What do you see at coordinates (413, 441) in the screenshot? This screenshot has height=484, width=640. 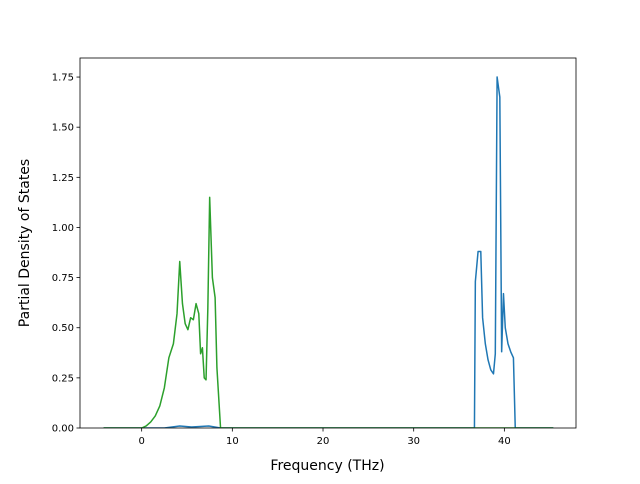 I see `x-tick-label: 30` at bounding box center [413, 441].